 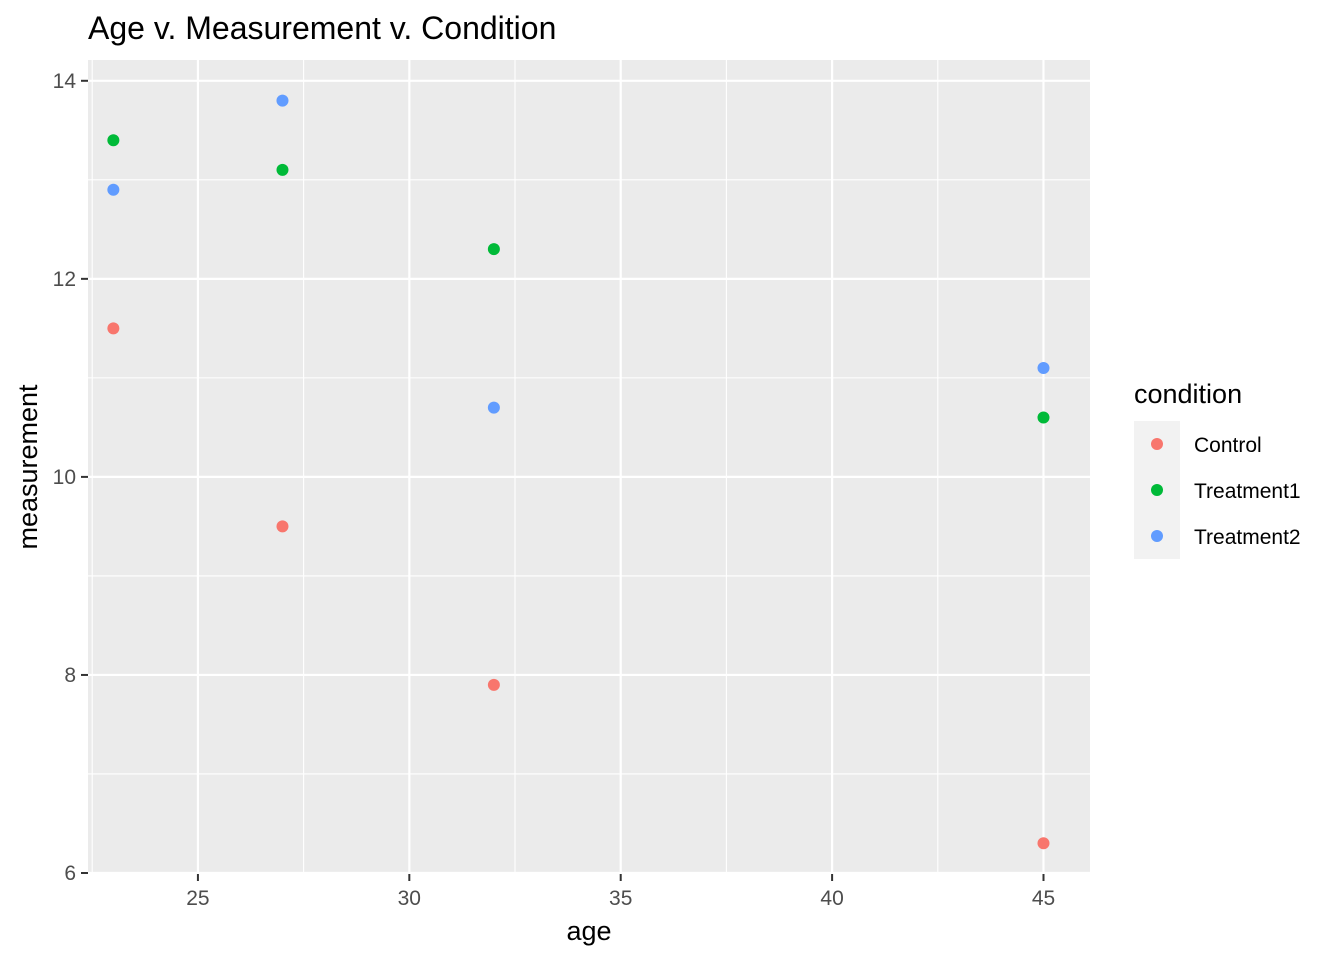 What do you see at coordinates (1247, 537) in the screenshot?
I see `legend-label: Treatment2` at bounding box center [1247, 537].